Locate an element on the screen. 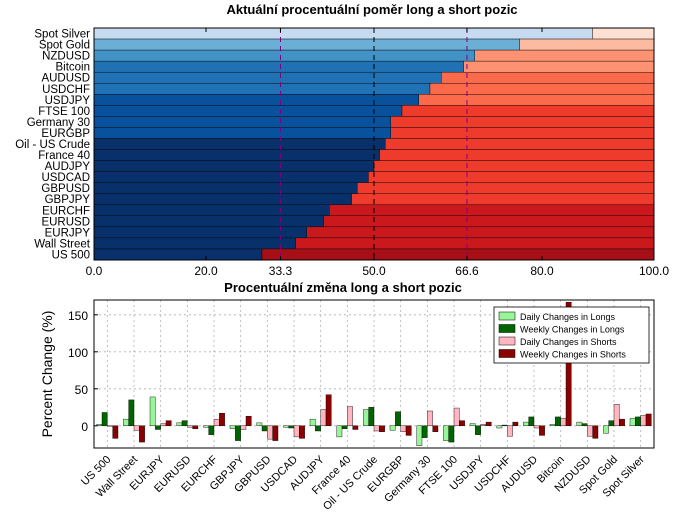  x-tick-label: 33.3 is located at coordinates (281, 271).